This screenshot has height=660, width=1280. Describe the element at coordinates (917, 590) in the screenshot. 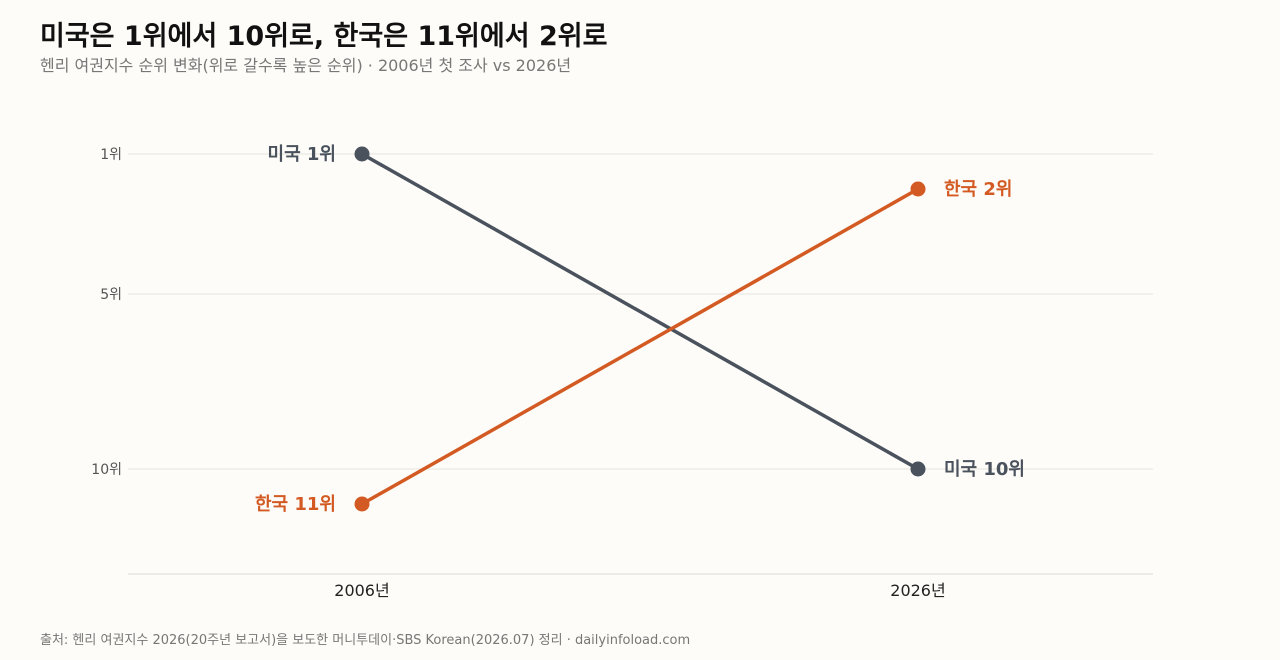

I see `x-tick-label: 2026년` at that location.